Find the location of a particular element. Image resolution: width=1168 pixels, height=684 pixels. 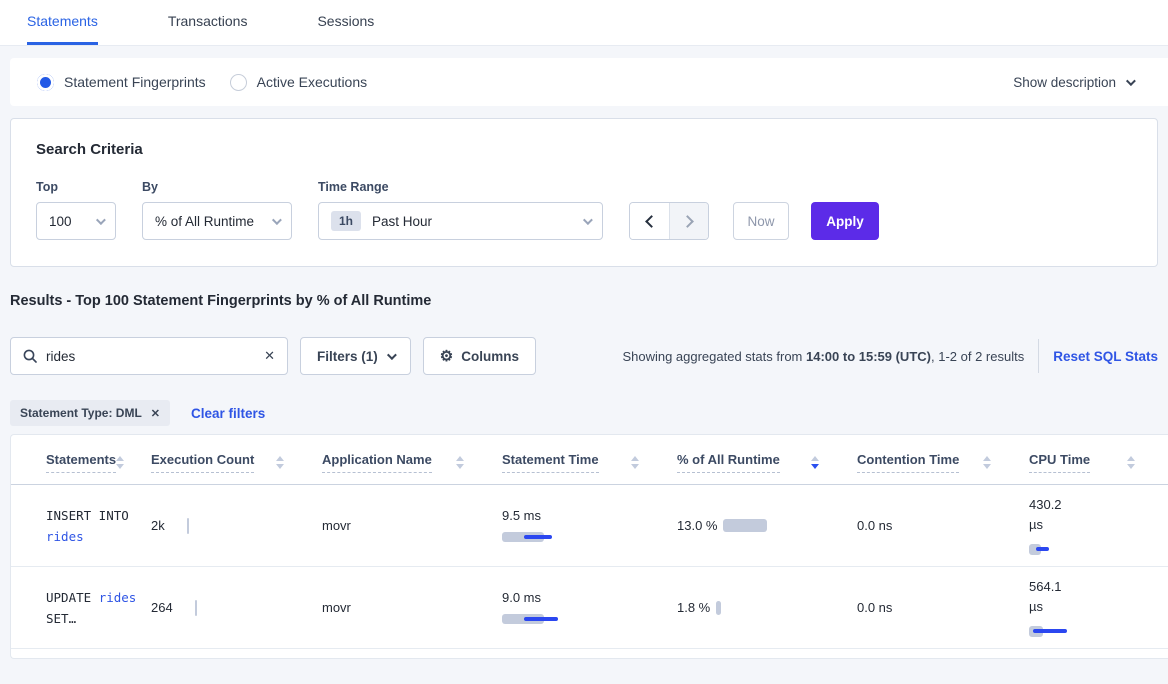

tab-statements: Statements is located at coordinates (62, 22).